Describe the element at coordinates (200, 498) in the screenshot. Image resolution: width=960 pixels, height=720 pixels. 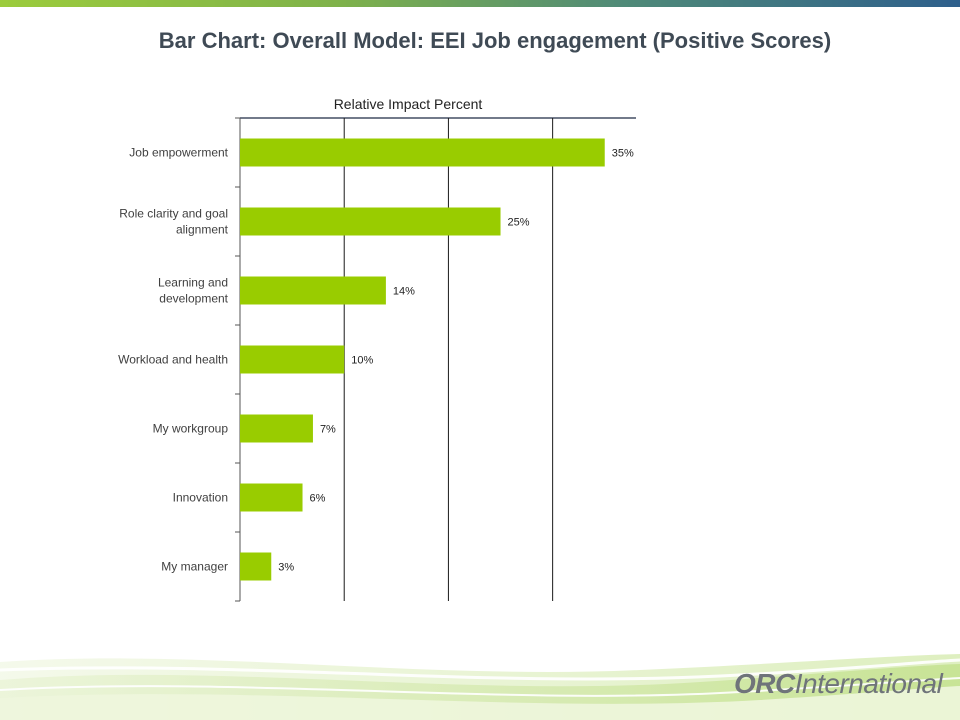
I see `category-label: Innovation` at that location.